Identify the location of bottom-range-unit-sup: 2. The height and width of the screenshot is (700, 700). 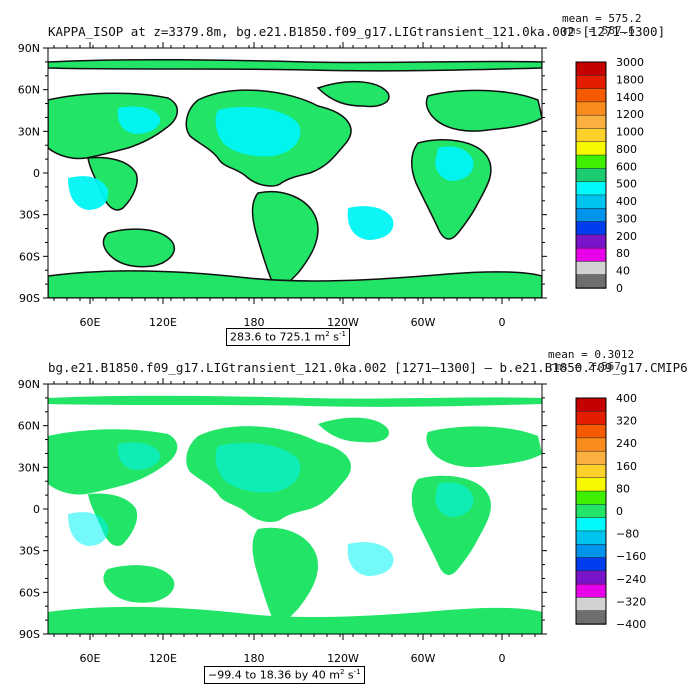
(342, 672).